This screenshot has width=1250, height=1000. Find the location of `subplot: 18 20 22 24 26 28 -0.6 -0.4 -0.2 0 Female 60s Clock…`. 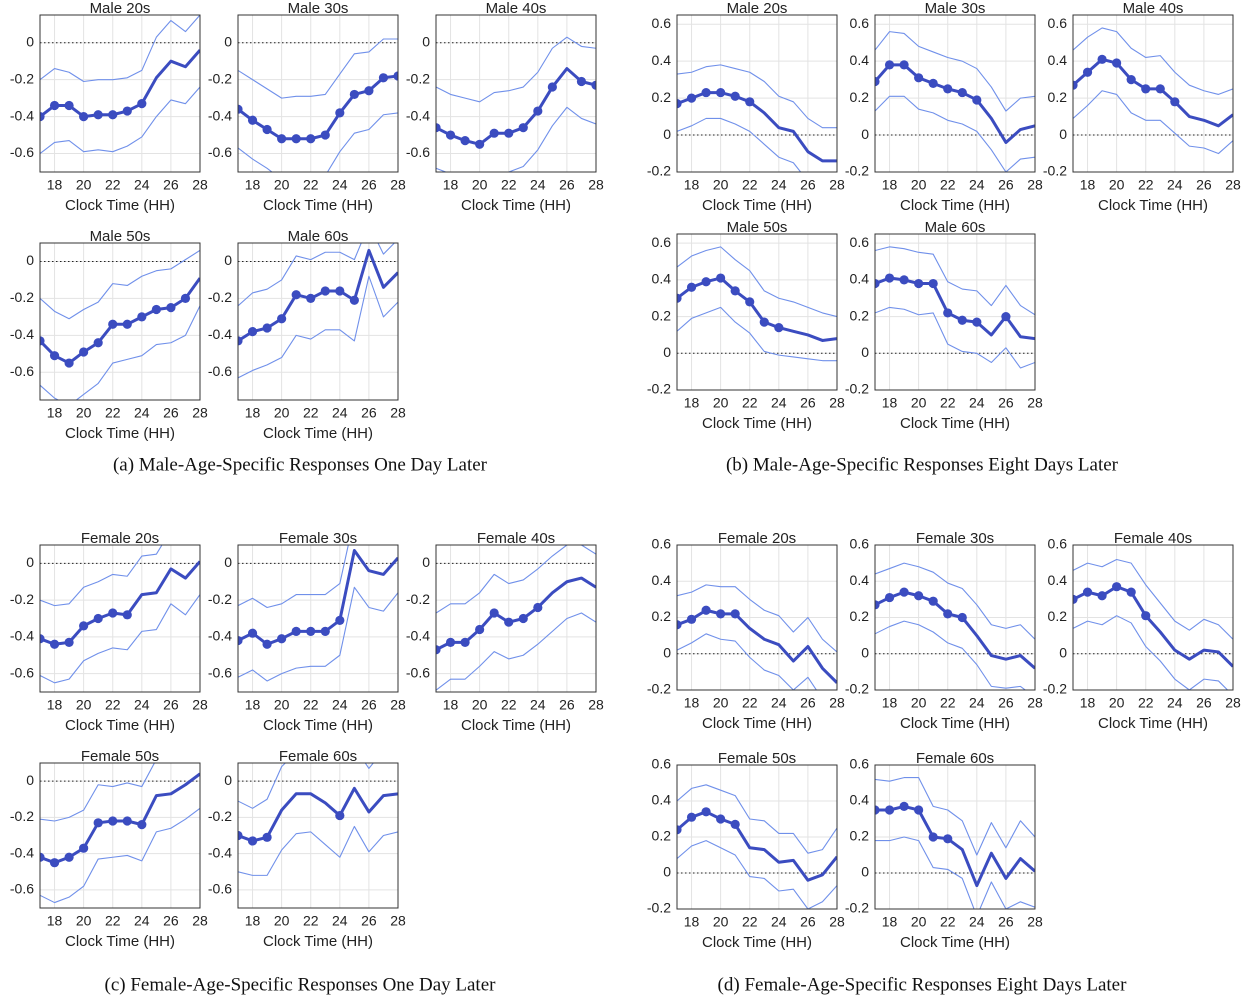

subplot: 18 20 22 24 26 28 -0.6 -0.4 -0.2 0 Female 60s Clock… is located at coordinates (307, 849).